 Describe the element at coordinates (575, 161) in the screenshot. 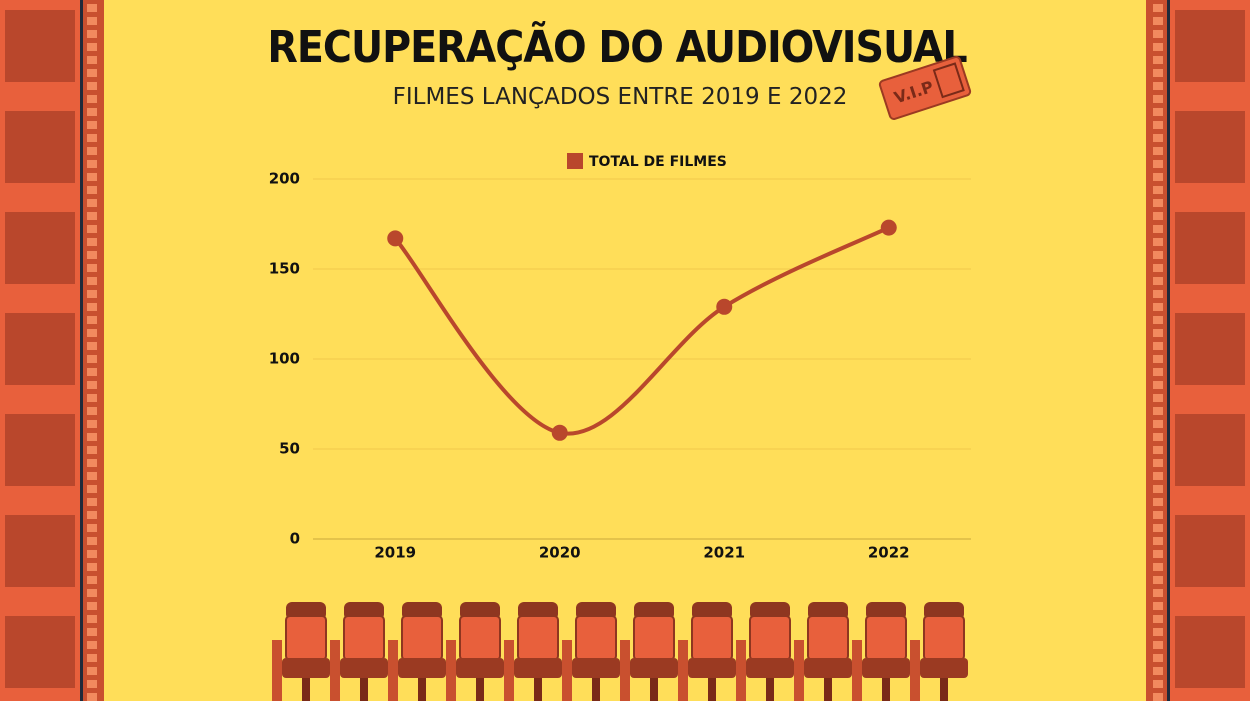

I see `legend-swatch` at that location.